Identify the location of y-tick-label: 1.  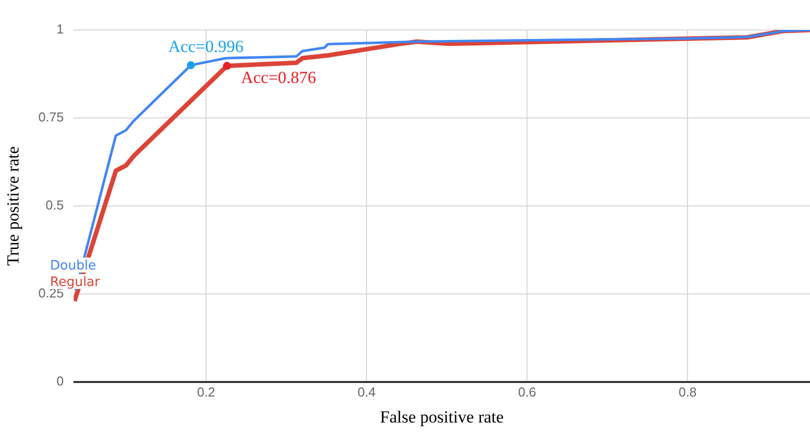
(60, 29).